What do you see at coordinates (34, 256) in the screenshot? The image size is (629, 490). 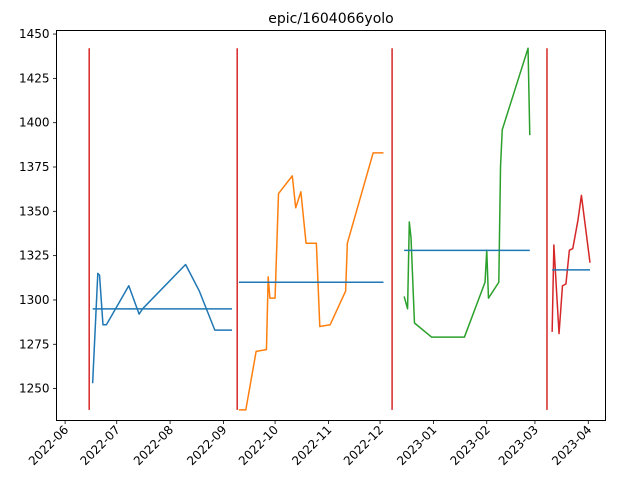 I see `y-tick-label: 1325` at bounding box center [34, 256].